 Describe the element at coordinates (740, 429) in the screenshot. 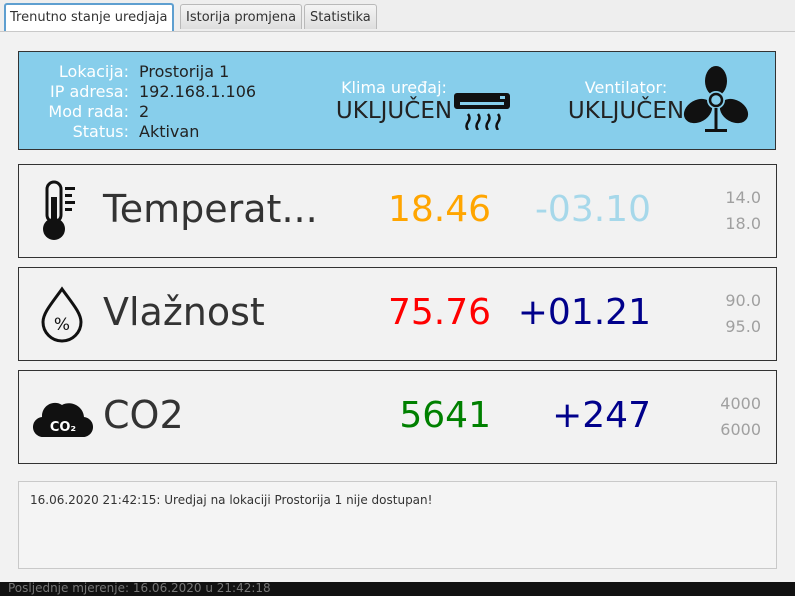

I see `co2-limit-high: 6000` at that location.